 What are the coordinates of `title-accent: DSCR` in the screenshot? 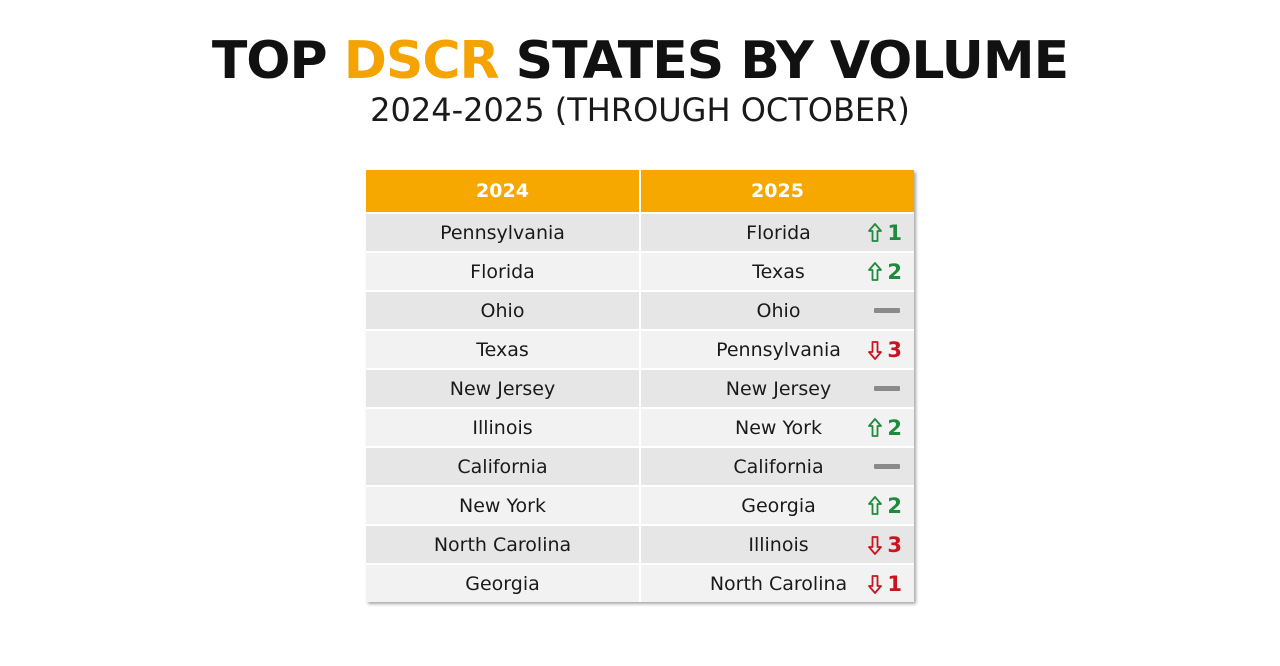 It's located at (421, 61).